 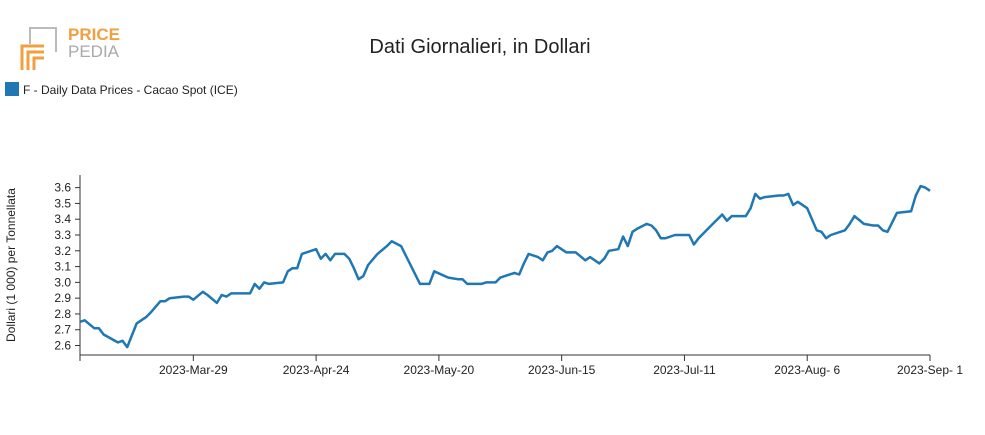 What do you see at coordinates (316, 370) in the screenshot?
I see `x-tick-label: 2023-Apr-24` at bounding box center [316, 370].